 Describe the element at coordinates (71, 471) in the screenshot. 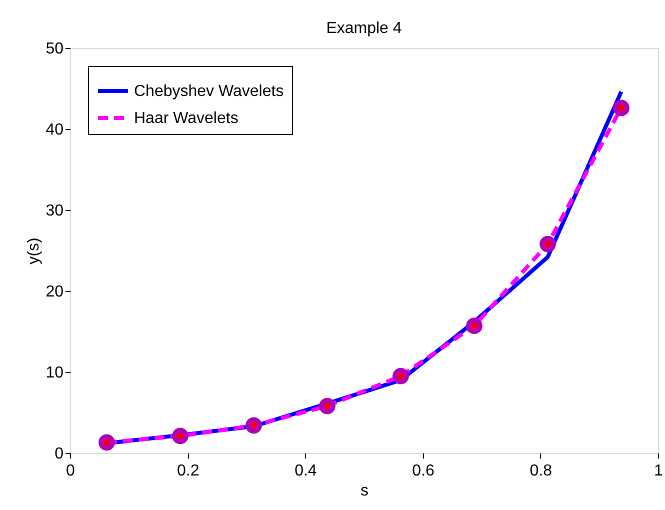

I see `x-tick-label: 0` at that location.